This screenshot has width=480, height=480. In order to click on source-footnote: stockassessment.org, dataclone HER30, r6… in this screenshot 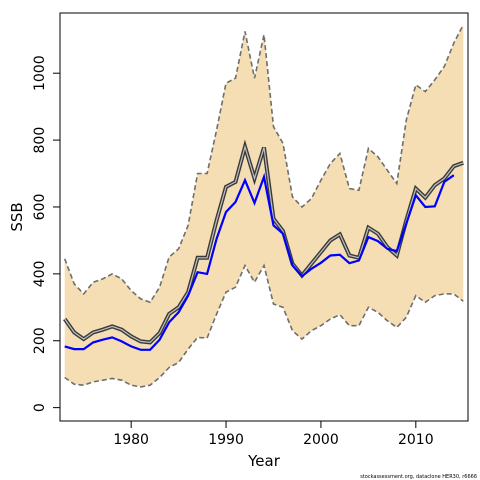, I will do `click(418, 477)`.